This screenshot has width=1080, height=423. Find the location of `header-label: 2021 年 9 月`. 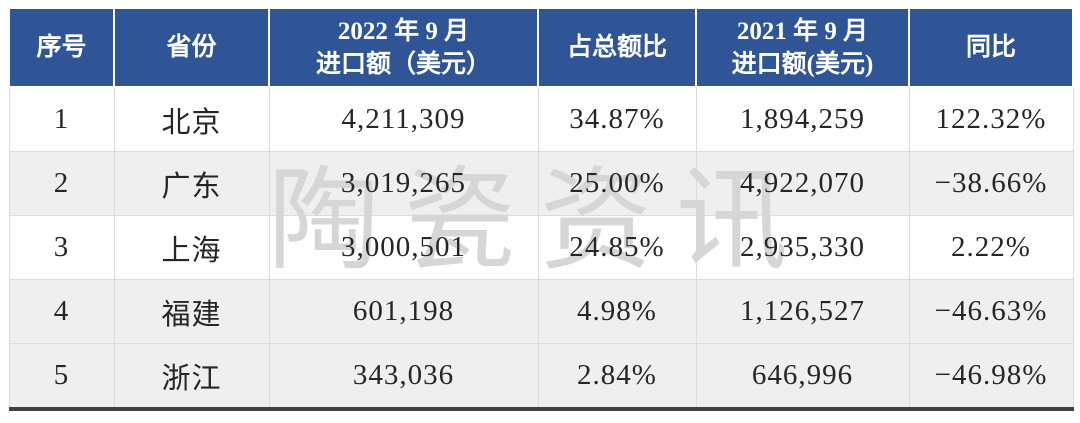

header-label: 2021 年 9 月 is located at coordinates (802, 31).